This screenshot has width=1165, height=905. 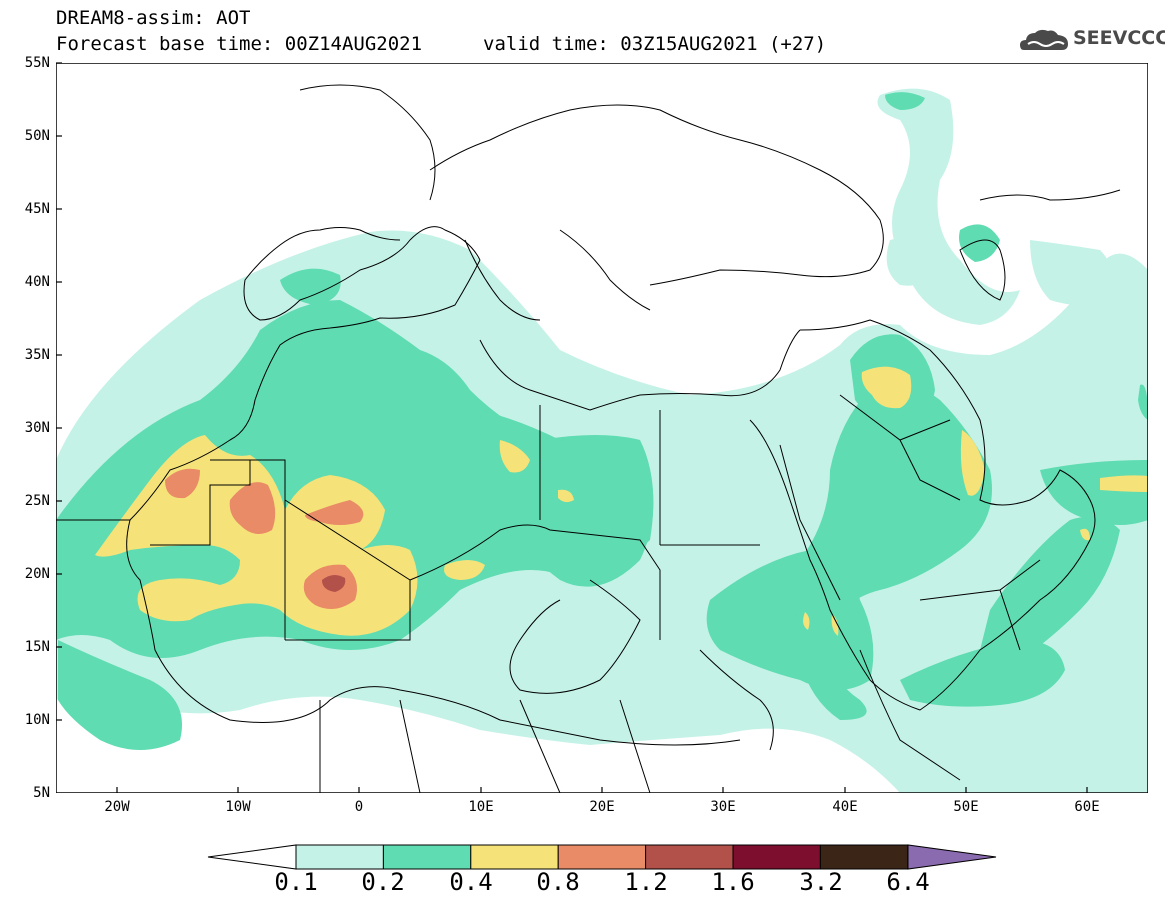 What do you see at coordinates (845, 807) in the screenshot?
I see `lon-label: 40E` at bounding box center [845, 807].